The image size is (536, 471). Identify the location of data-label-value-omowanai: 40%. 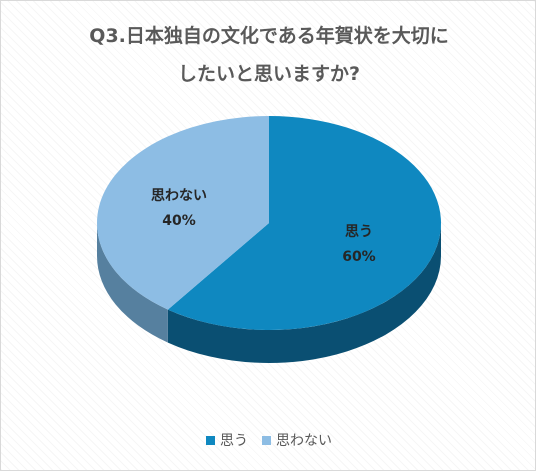
(179, 221).